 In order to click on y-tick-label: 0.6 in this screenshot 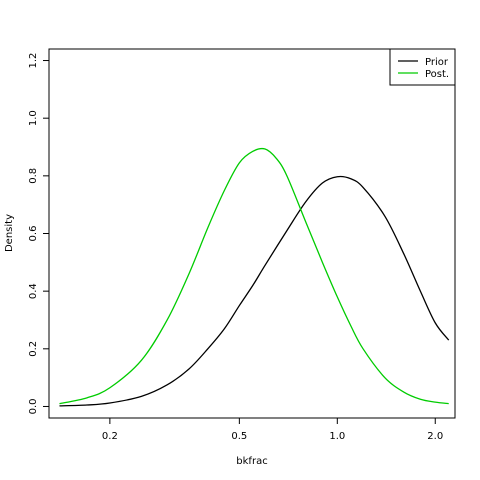, I will do `click(33, 234)`.